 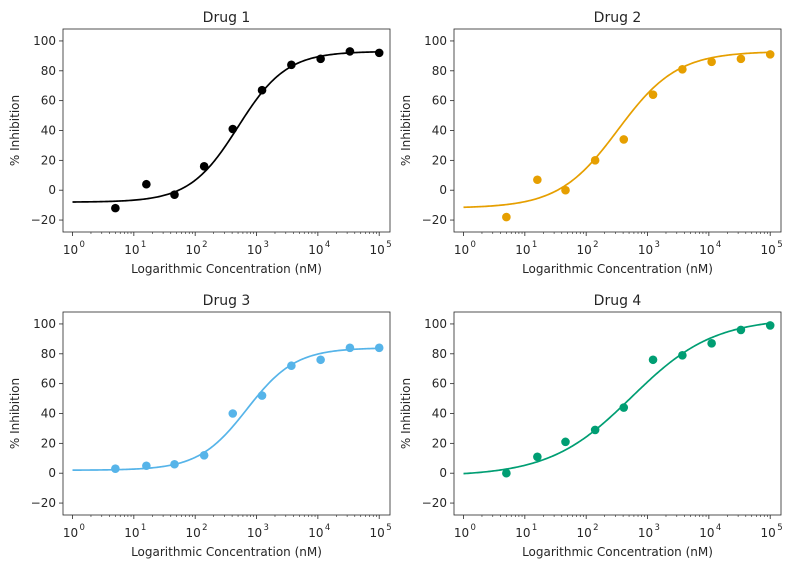 I want to click on subplot-title: Drug 3, so click(x=227, y=301).